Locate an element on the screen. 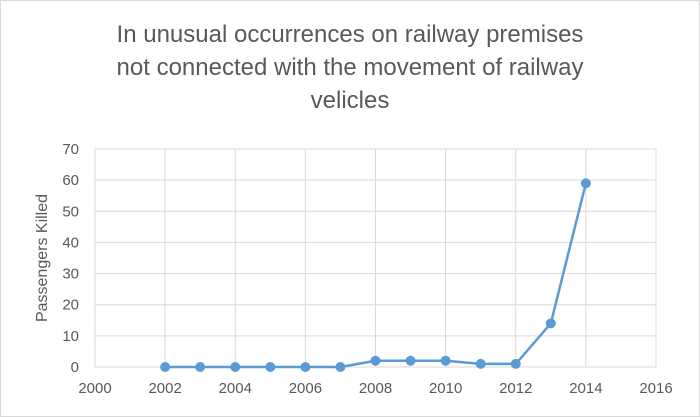  chart-title-line-3: velicles is located at coordinates (350, 100).